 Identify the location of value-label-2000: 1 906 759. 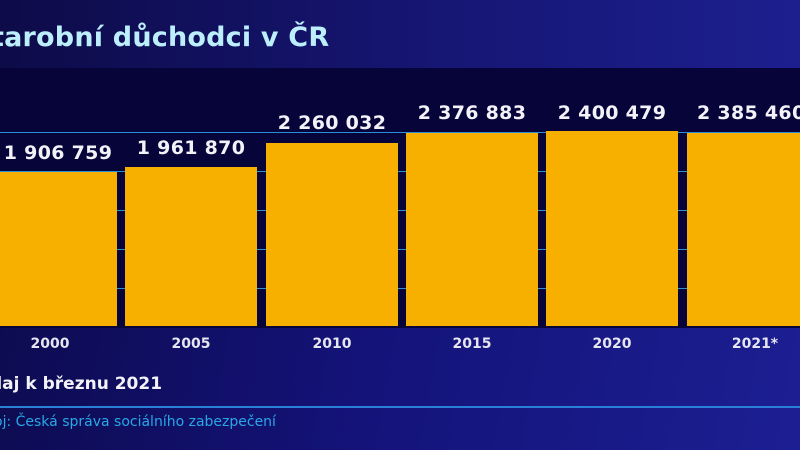
(58, 153).